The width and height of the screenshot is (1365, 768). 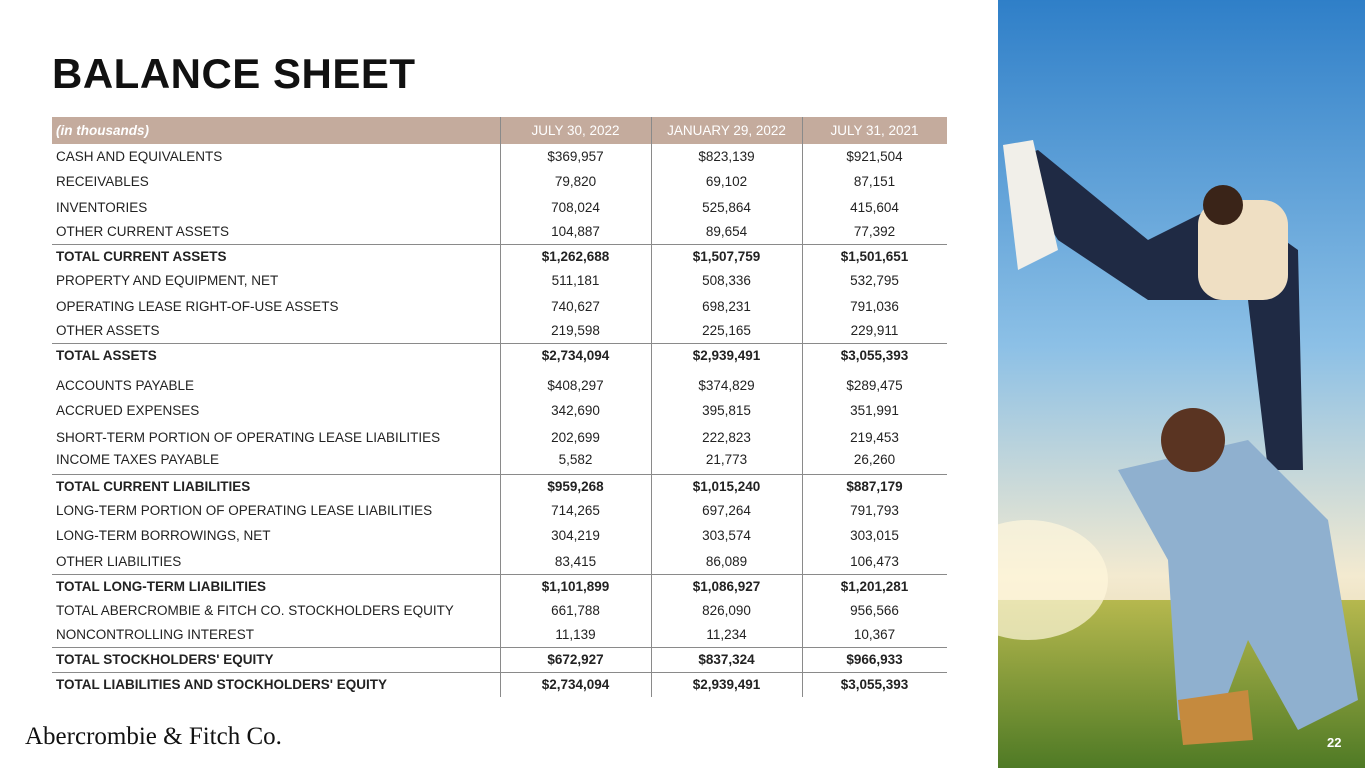 What do you see at coordinates (153, 486) in the screenshot?
I see `row-label: TOTAL CURRENT LIABILITIES` at bounding box center [153, 486].